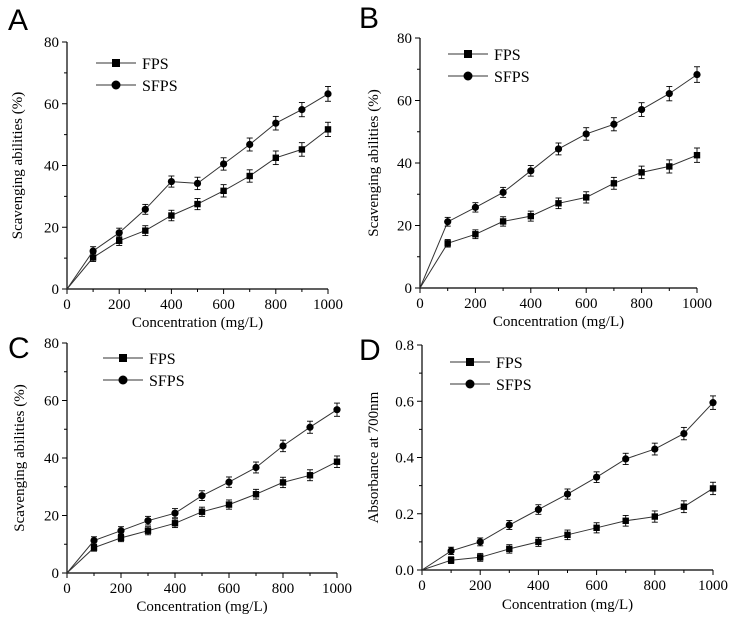  Describe the element at coordinates (509, 363) in the screenshot. I see `legend-label: FPS` at that location.